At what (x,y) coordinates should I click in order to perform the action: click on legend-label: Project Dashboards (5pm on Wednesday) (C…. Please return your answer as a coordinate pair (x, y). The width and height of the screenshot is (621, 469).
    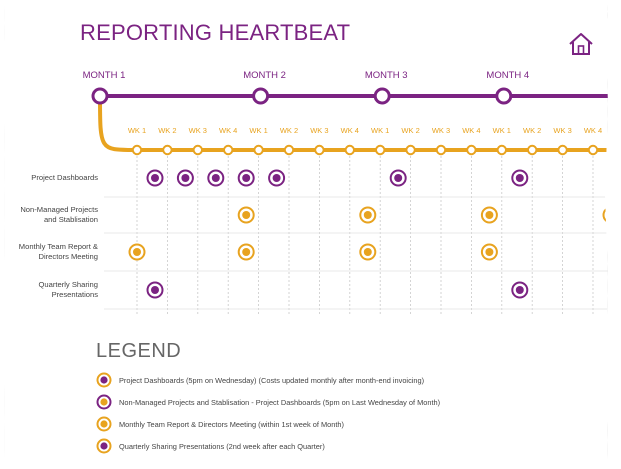
    Looking at the image, I should click on (272, 380).